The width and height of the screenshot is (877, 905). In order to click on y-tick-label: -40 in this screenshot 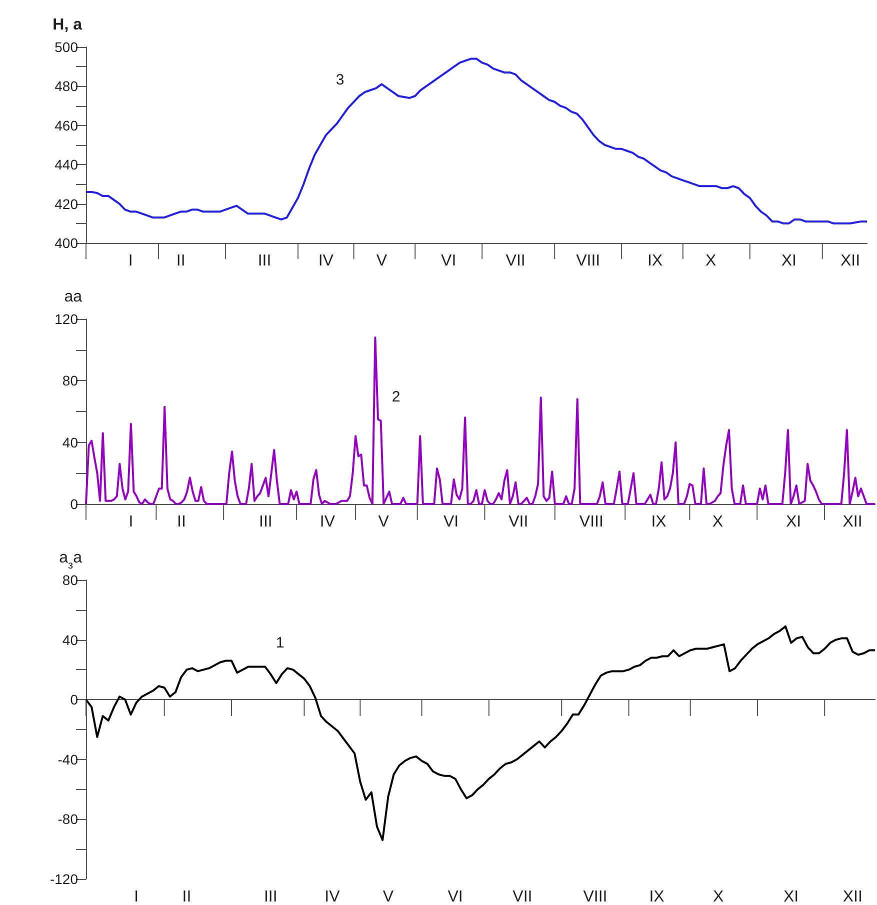, I will do `click(68, 759)`.